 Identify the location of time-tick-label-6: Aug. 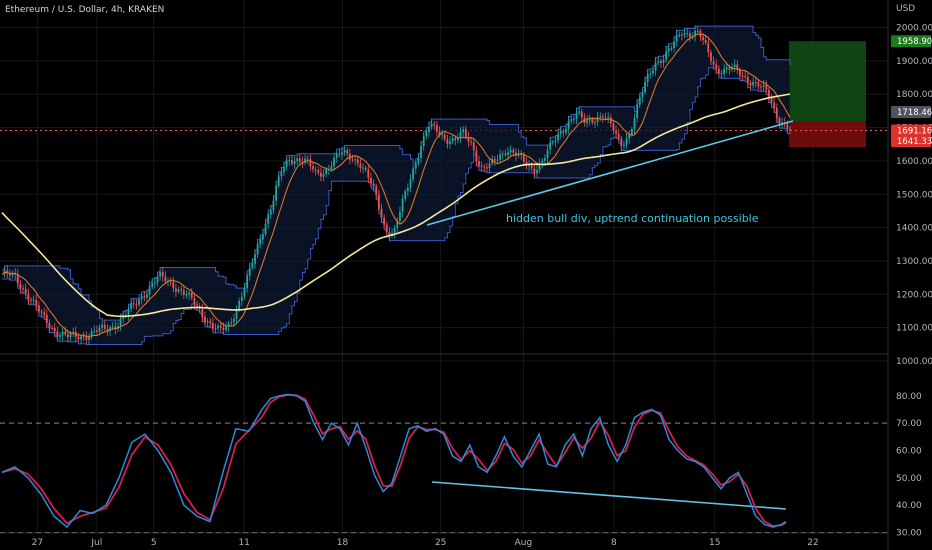
(524, 543).